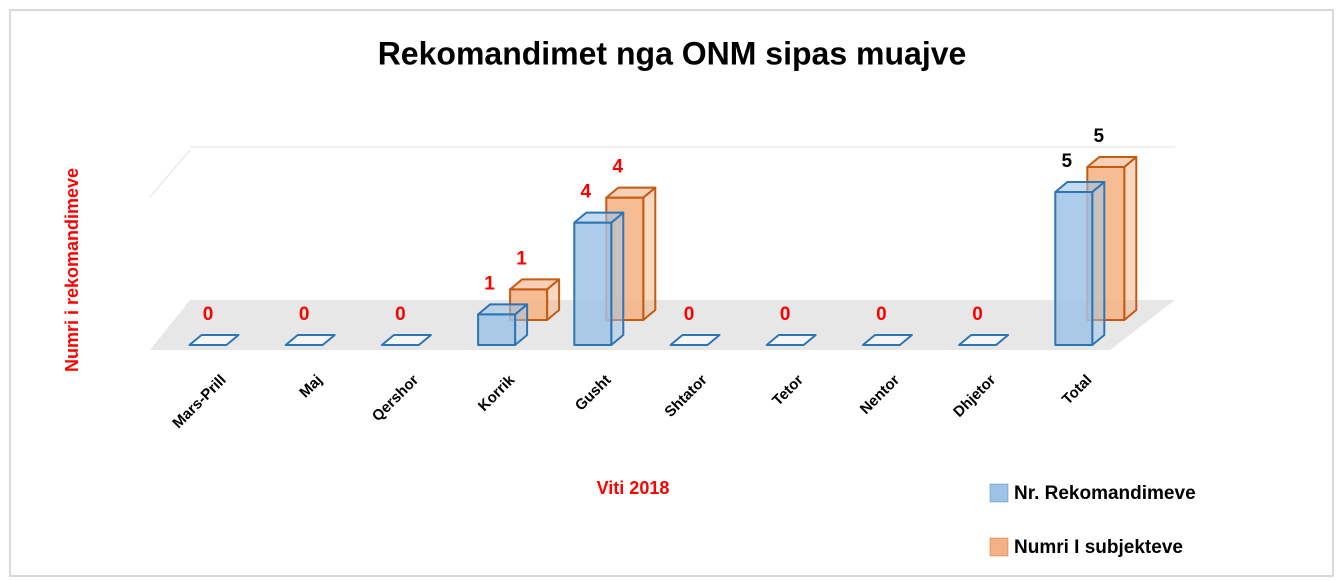  Describe the element at coordinates (633, 488) in the screenshot. I see `x-axis-label: Viti 2018` at that location.